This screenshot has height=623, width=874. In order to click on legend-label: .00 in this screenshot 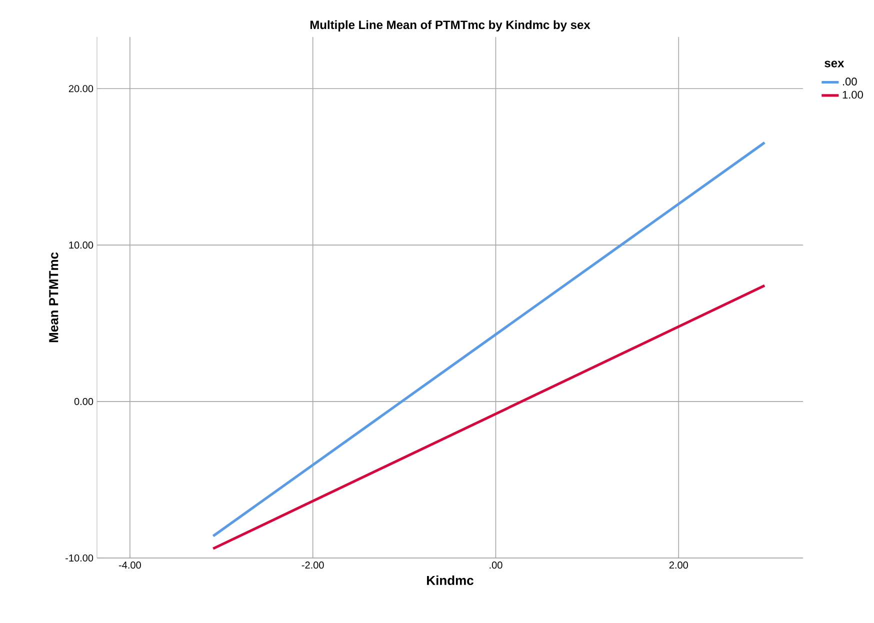, I will do `click(850, 82)`.